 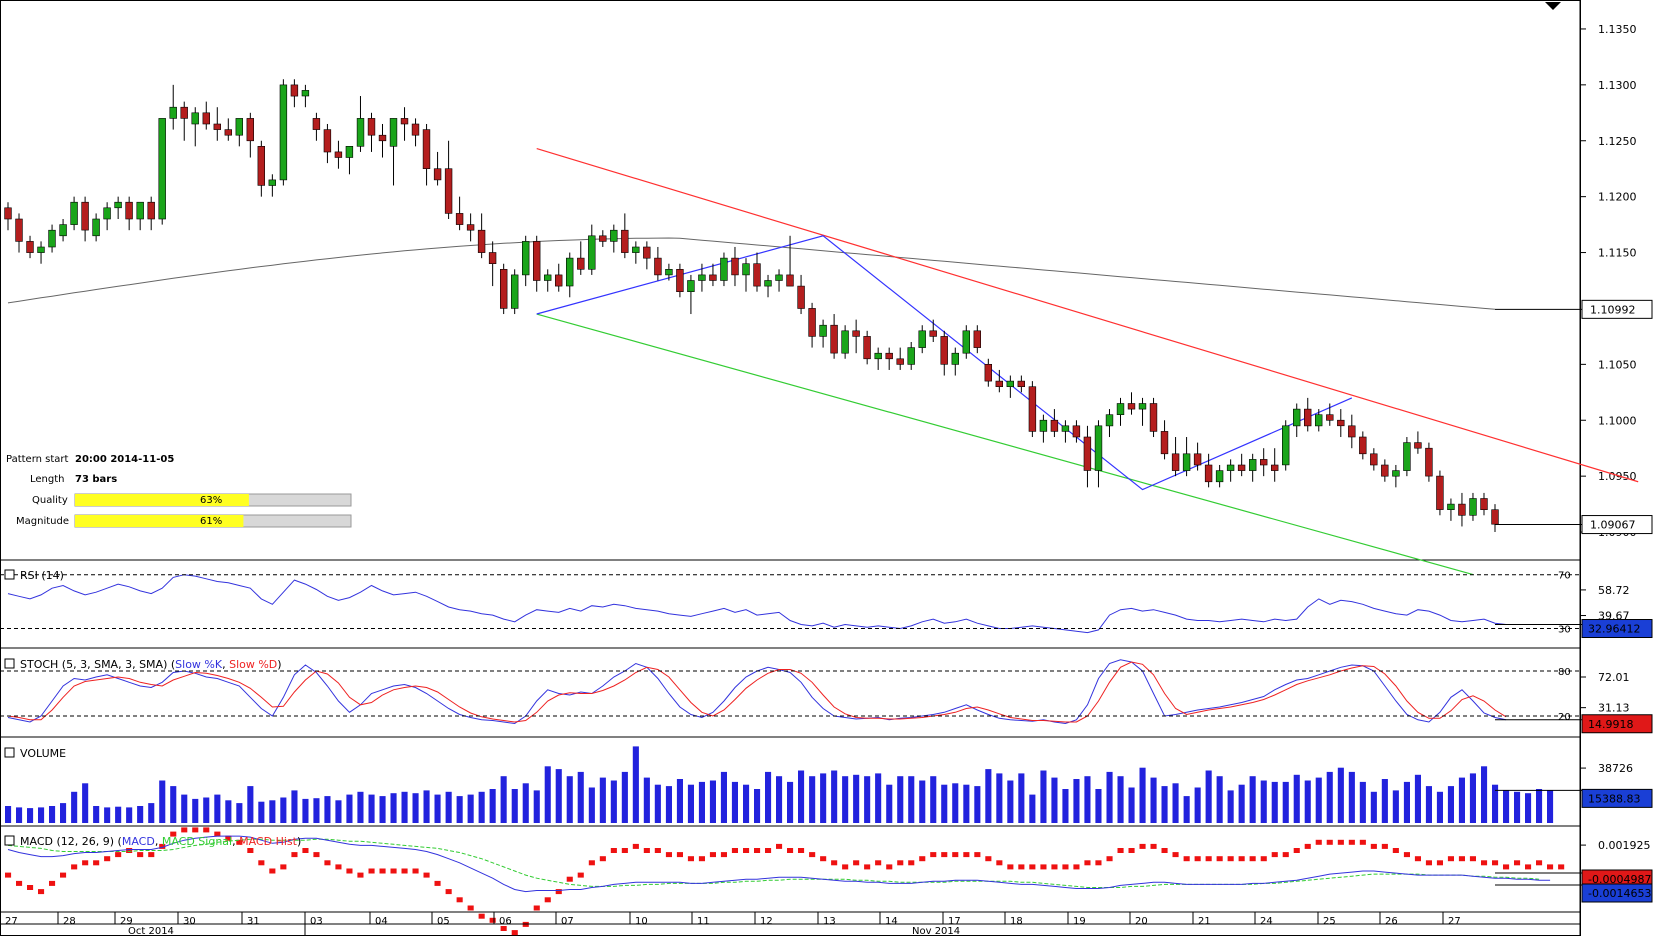 What do you see at coordinates (1564, 672) in the screenshot?
I see `stoch-level-label: 80` at bounding box center [1564, 672].